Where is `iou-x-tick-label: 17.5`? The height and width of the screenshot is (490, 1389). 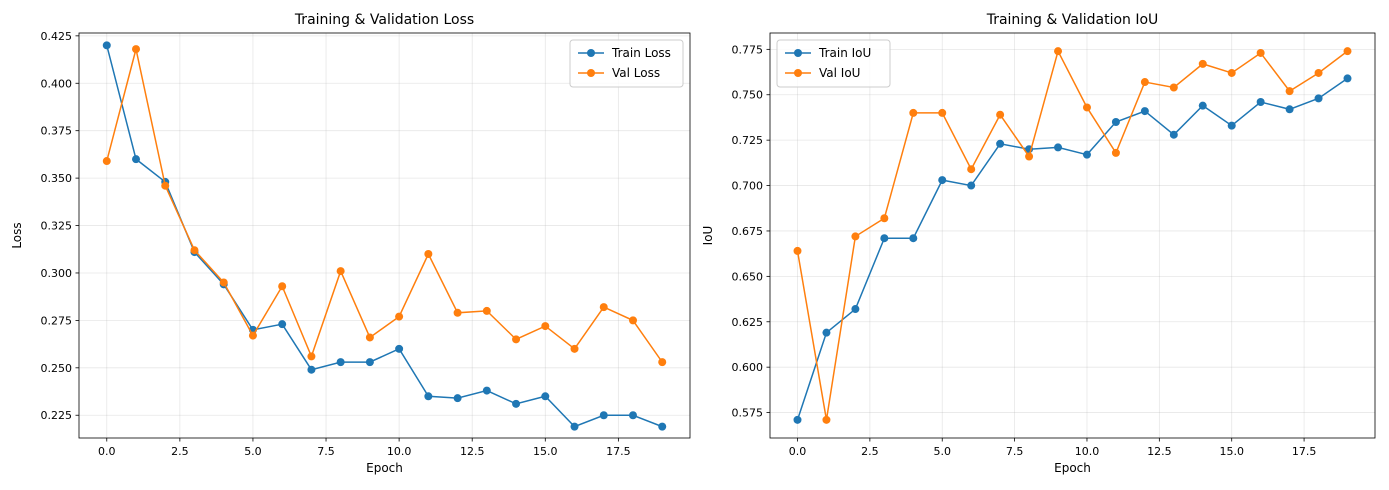
iou-x-tick-label: 17.5 is located at coordinates (1304, 451).